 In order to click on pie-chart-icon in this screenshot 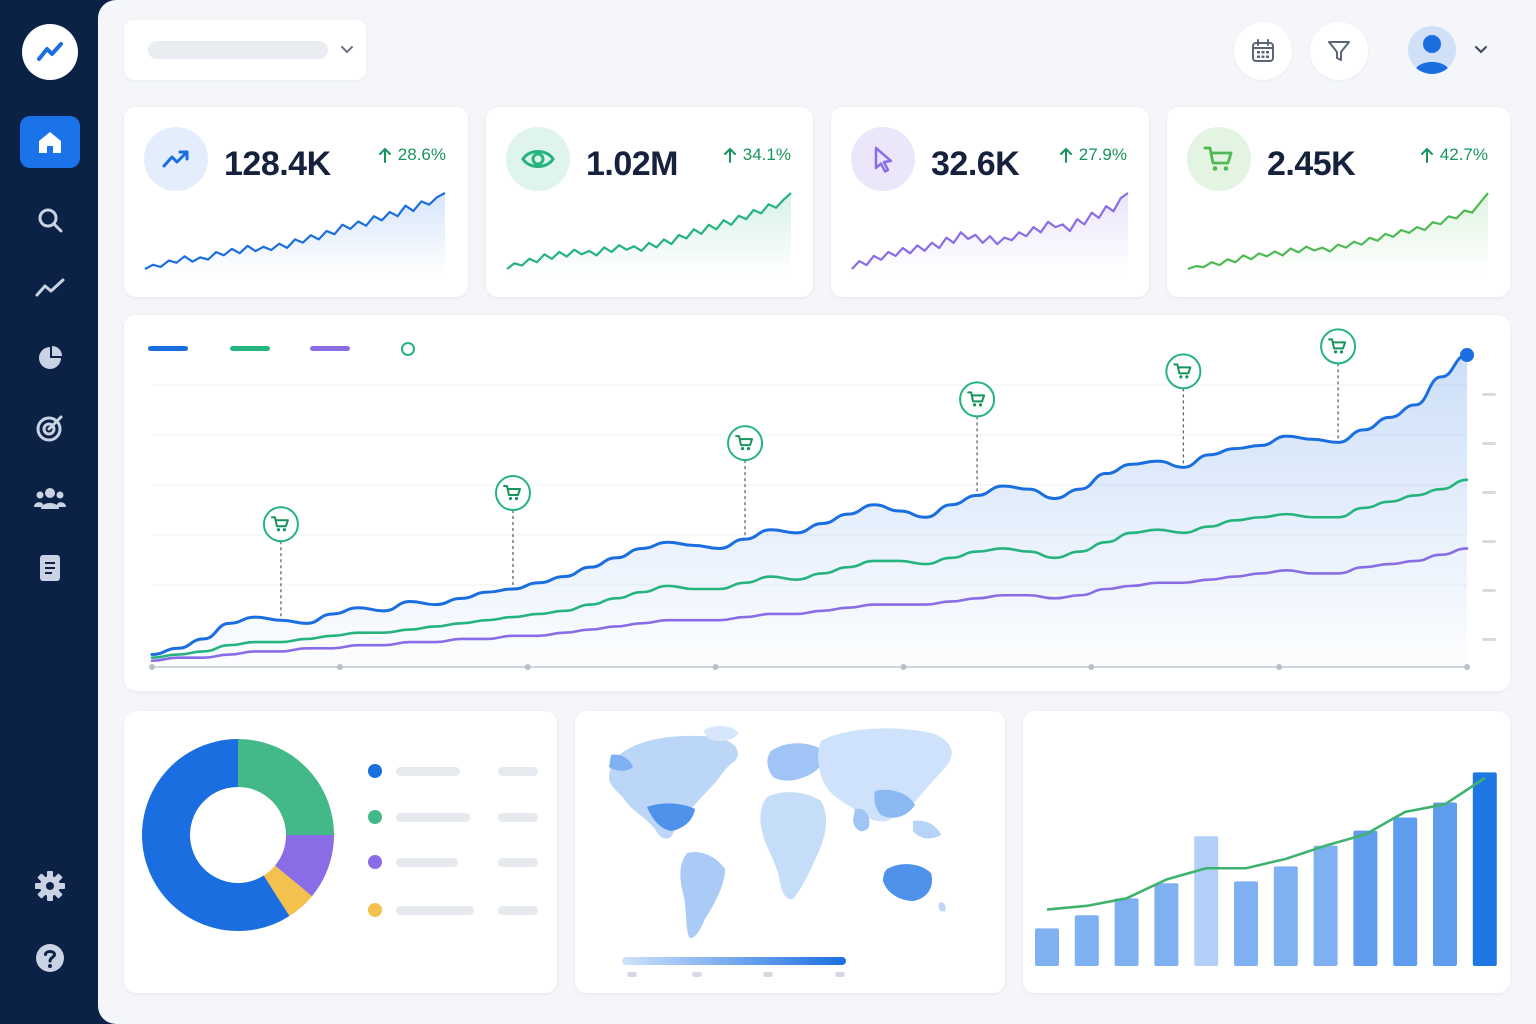, I will do `click(50, 357)`.